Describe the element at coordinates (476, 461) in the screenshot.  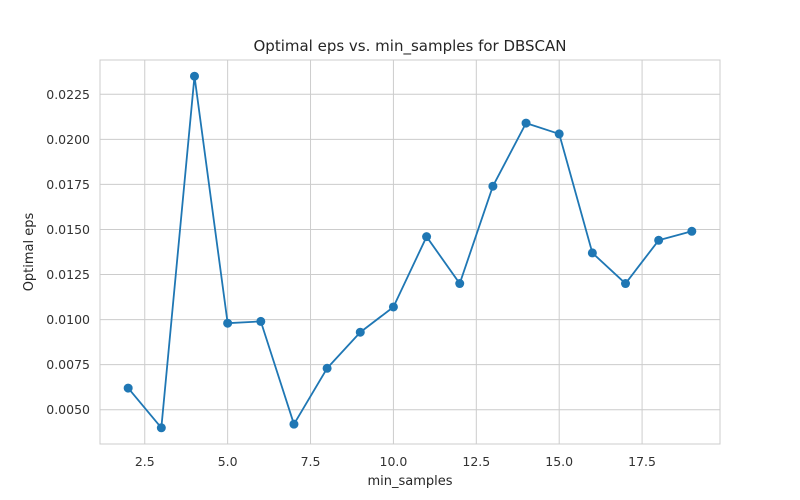
I see `x-tick-label: 12.5` at that location.